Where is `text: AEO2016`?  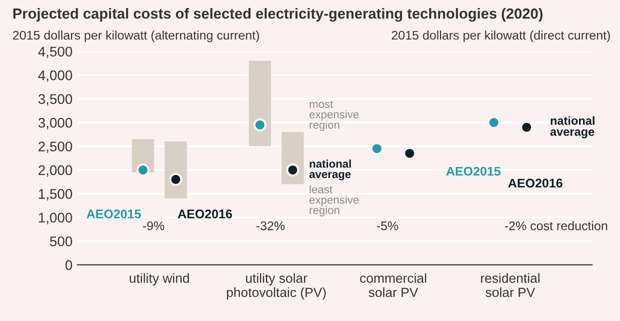 text: AEO2016 is located at coordinates (535, 183).